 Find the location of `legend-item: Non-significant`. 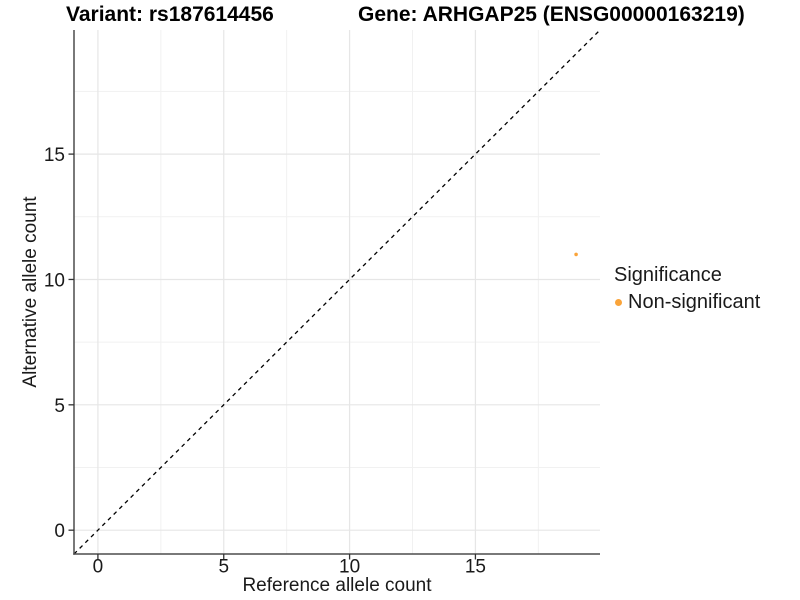

legend-item: Non-significant is located at coordinates (686, 302).